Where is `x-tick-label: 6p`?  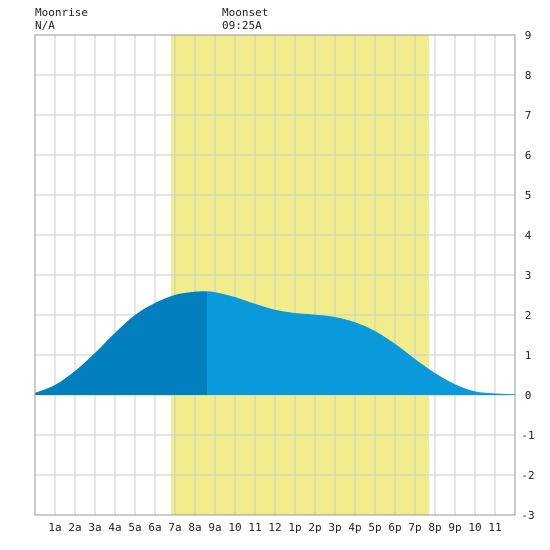 x-tick-label: 6p is located at coordinates (394, 527).